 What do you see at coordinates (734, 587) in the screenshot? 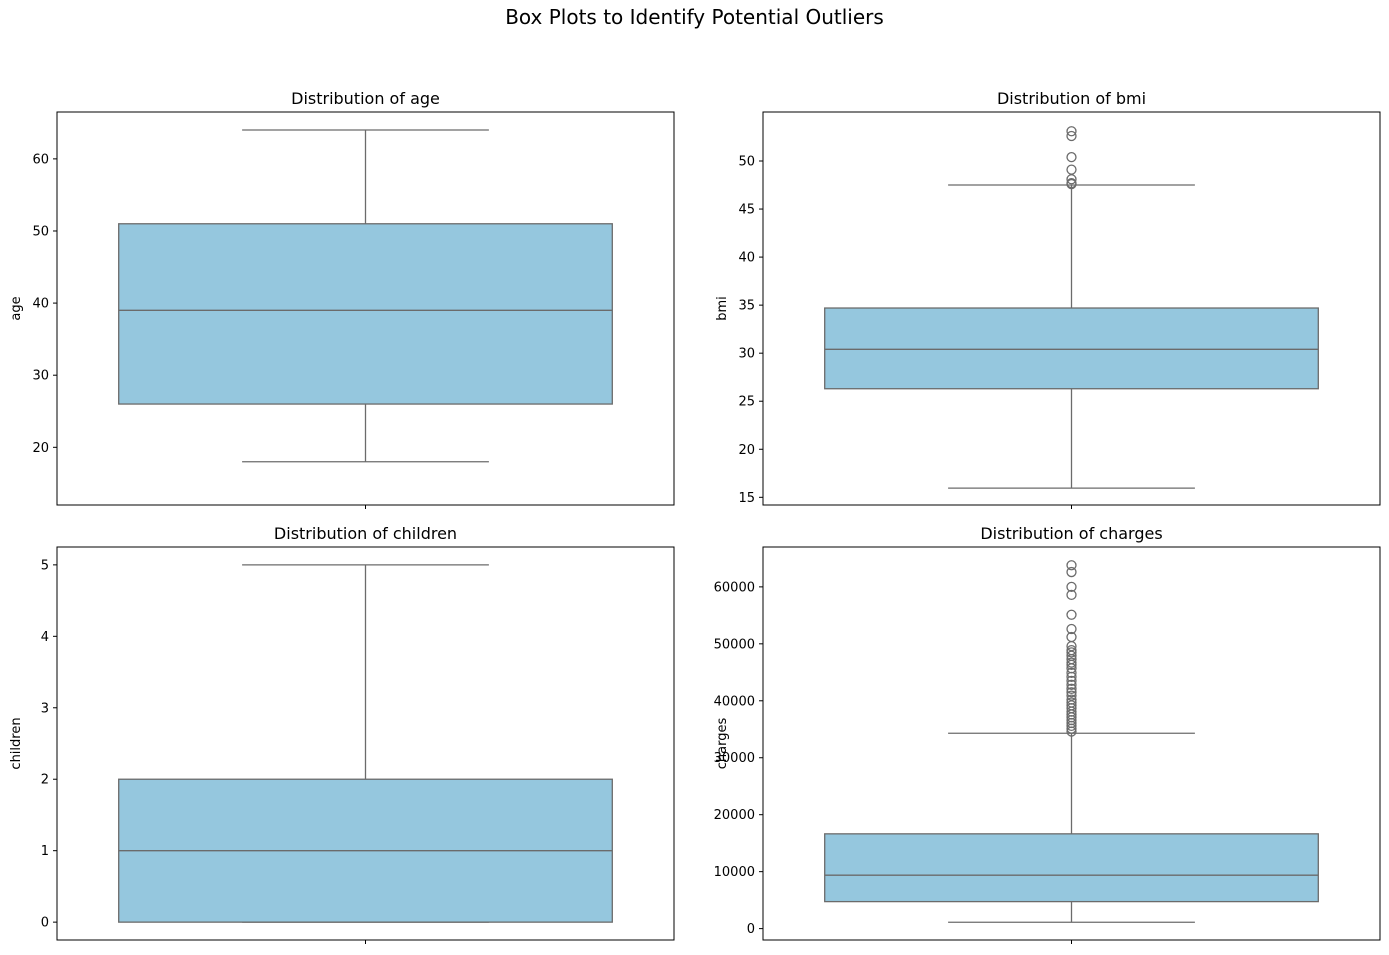
I see `y-tick-label: 60000` at bounding box center [734, 587].